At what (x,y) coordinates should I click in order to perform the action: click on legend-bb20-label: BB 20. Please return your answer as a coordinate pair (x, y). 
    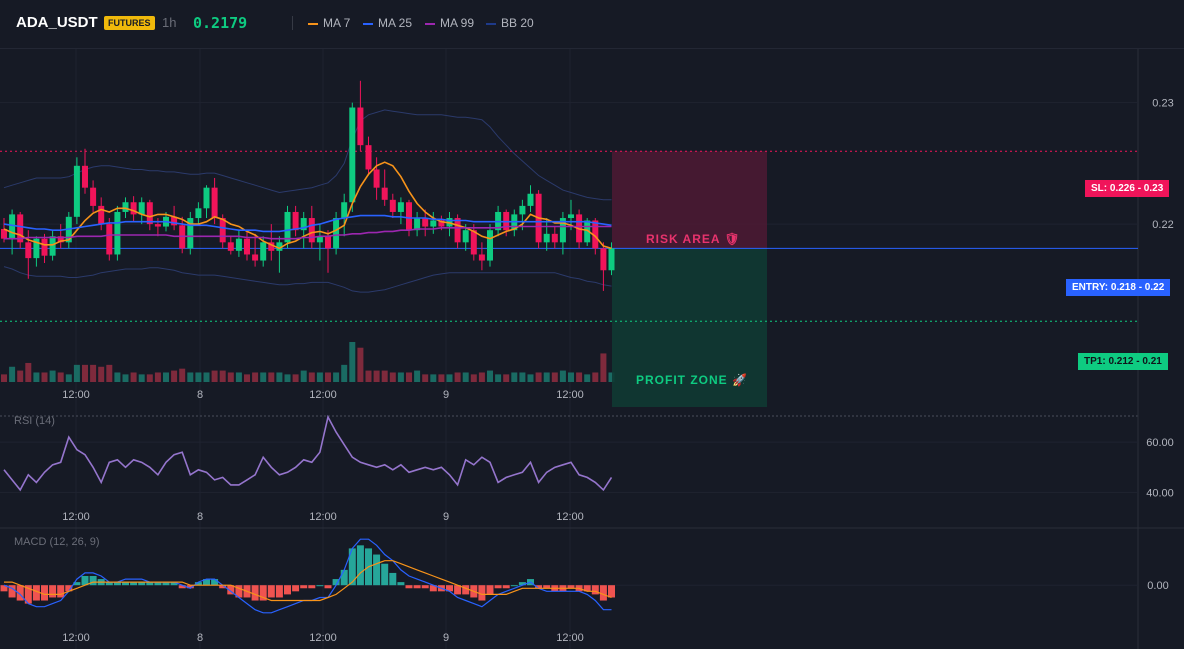
    Looking at the image, I should click on (517, 23).